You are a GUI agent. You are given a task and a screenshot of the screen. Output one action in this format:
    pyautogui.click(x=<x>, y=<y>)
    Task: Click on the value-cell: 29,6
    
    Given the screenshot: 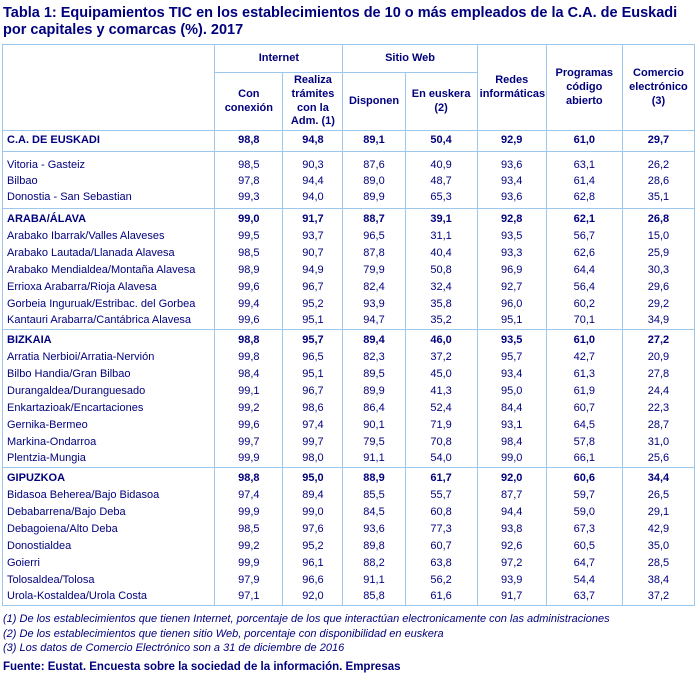 What is the action you would take?
    pyautogui.click(x=658, y=287)
    